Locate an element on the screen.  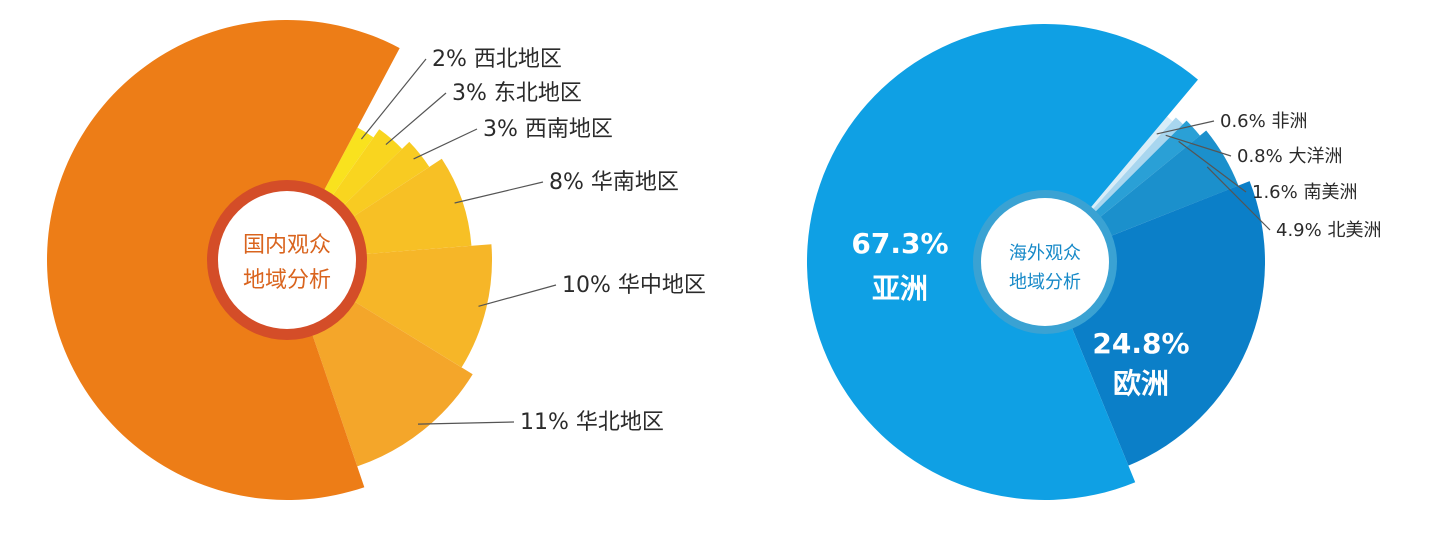
overseas-slice-label: 0.6% 非洲 is located at coordinates (1263, 121).